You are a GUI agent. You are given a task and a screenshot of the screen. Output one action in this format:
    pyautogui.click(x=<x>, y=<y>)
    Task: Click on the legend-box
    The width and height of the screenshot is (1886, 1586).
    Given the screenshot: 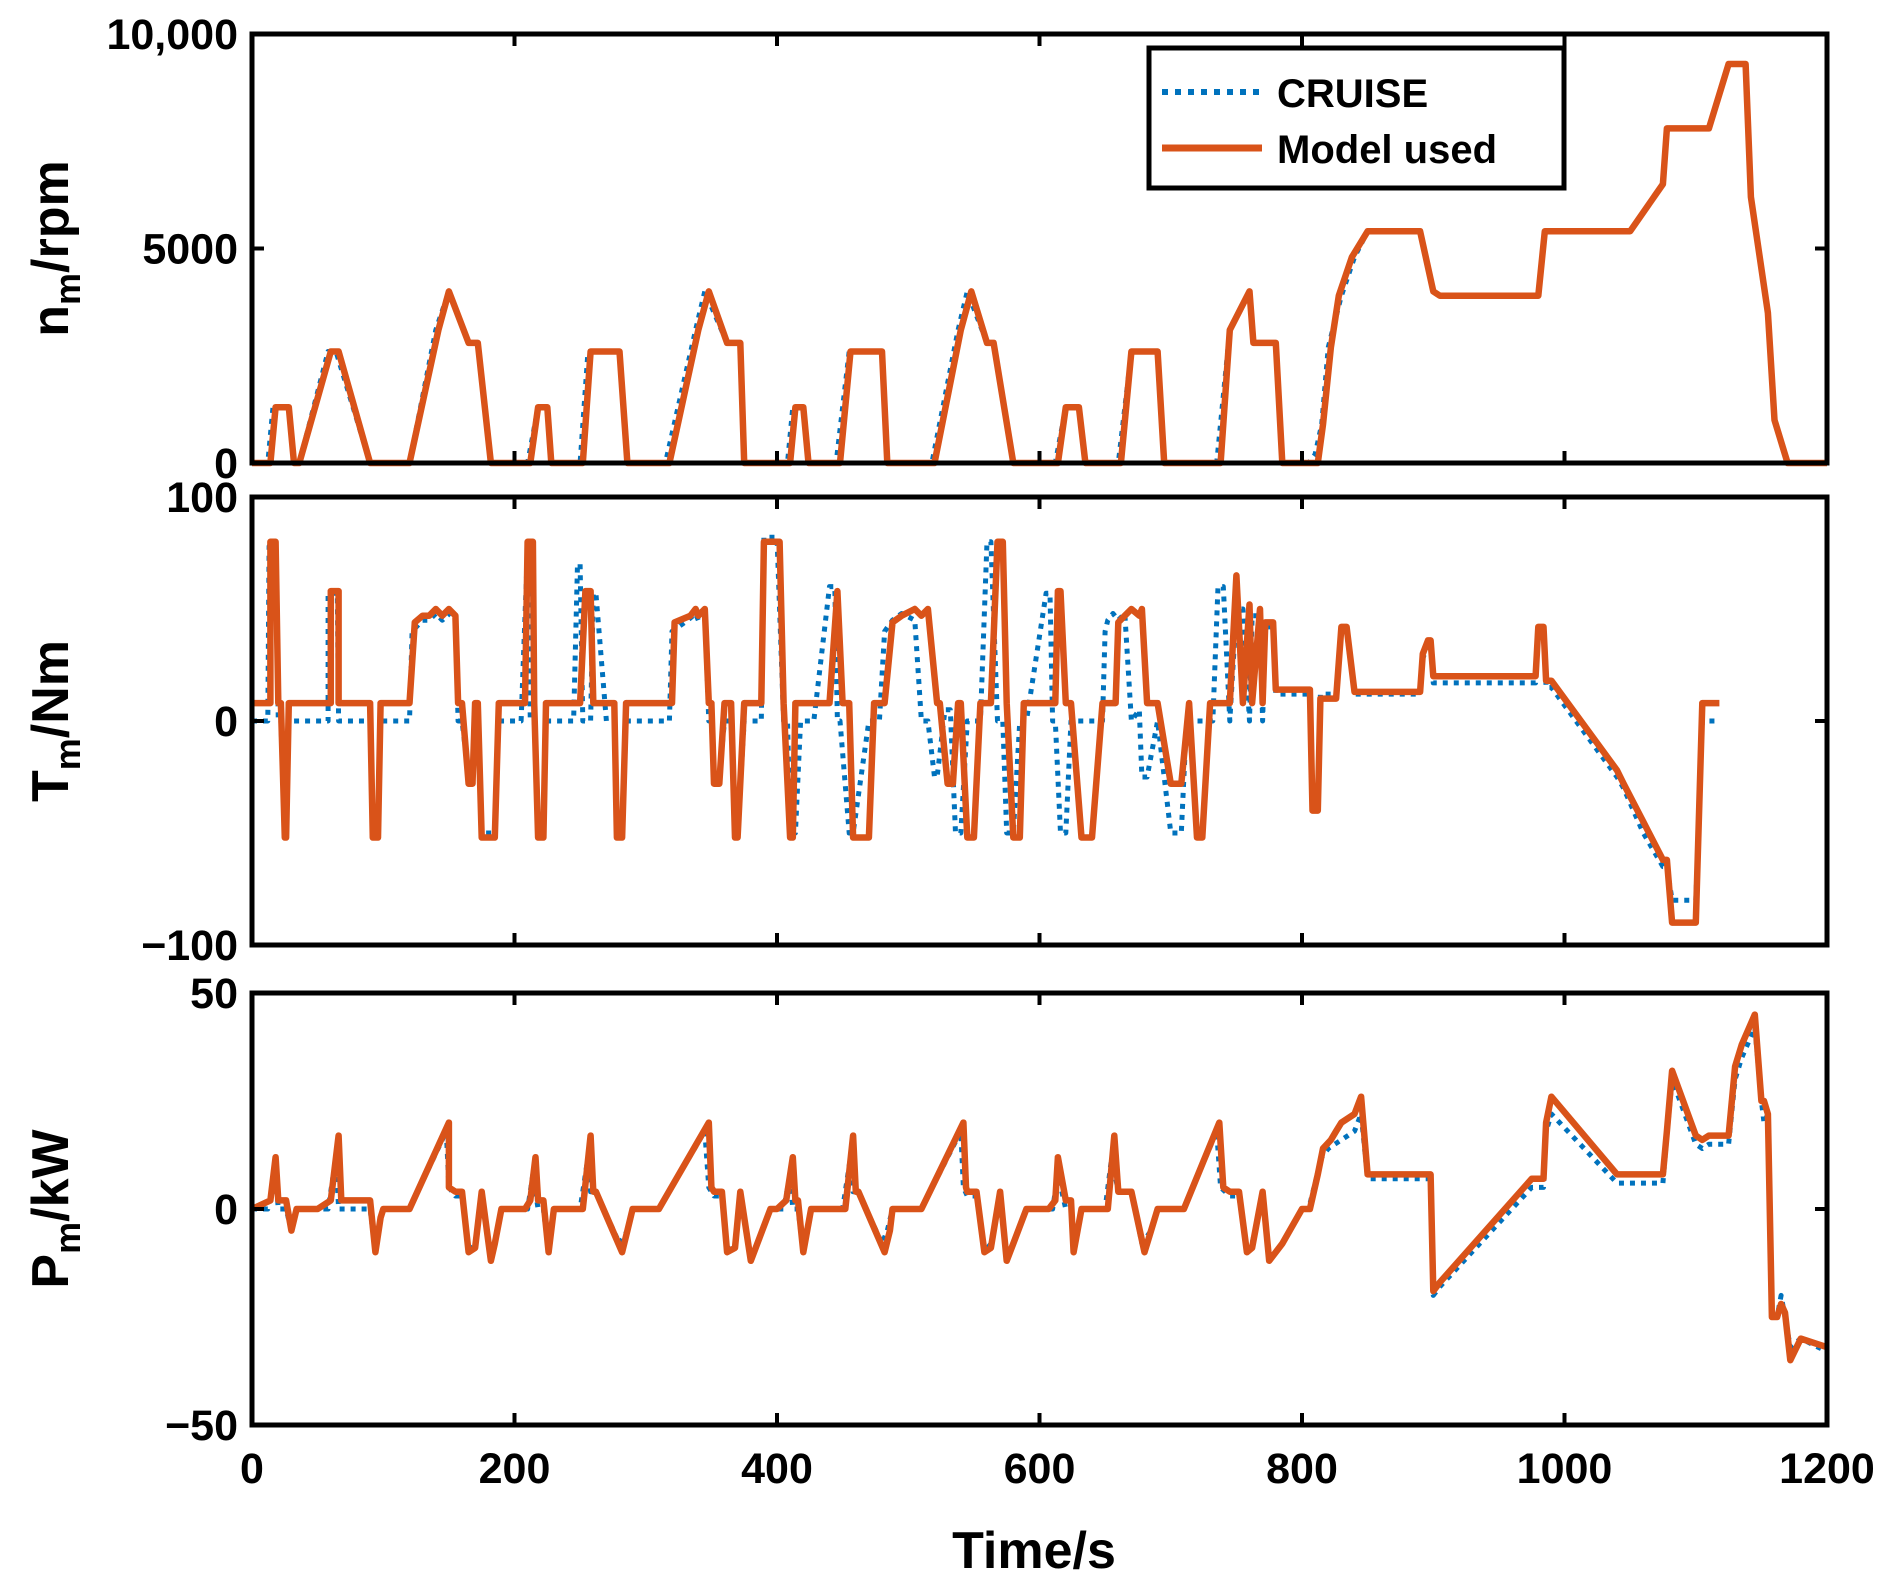 What is the action you would take?
    pyautogui.click(x=1356, y=118)
    